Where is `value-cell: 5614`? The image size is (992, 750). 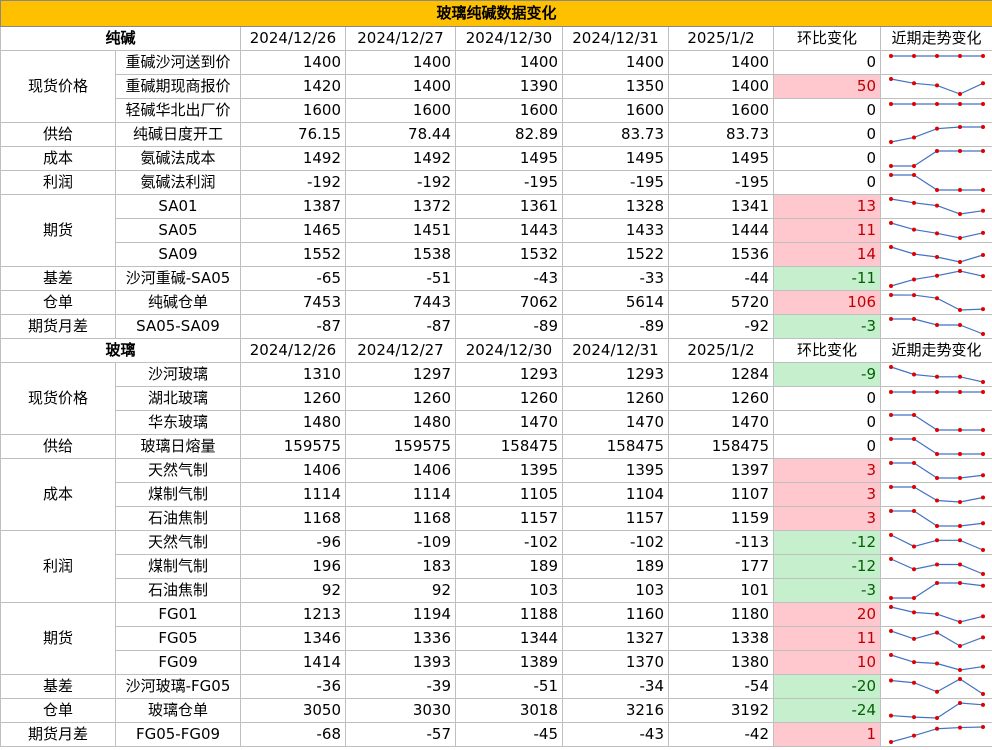 value-cell: 5614 is located at coordinates (615, 302).